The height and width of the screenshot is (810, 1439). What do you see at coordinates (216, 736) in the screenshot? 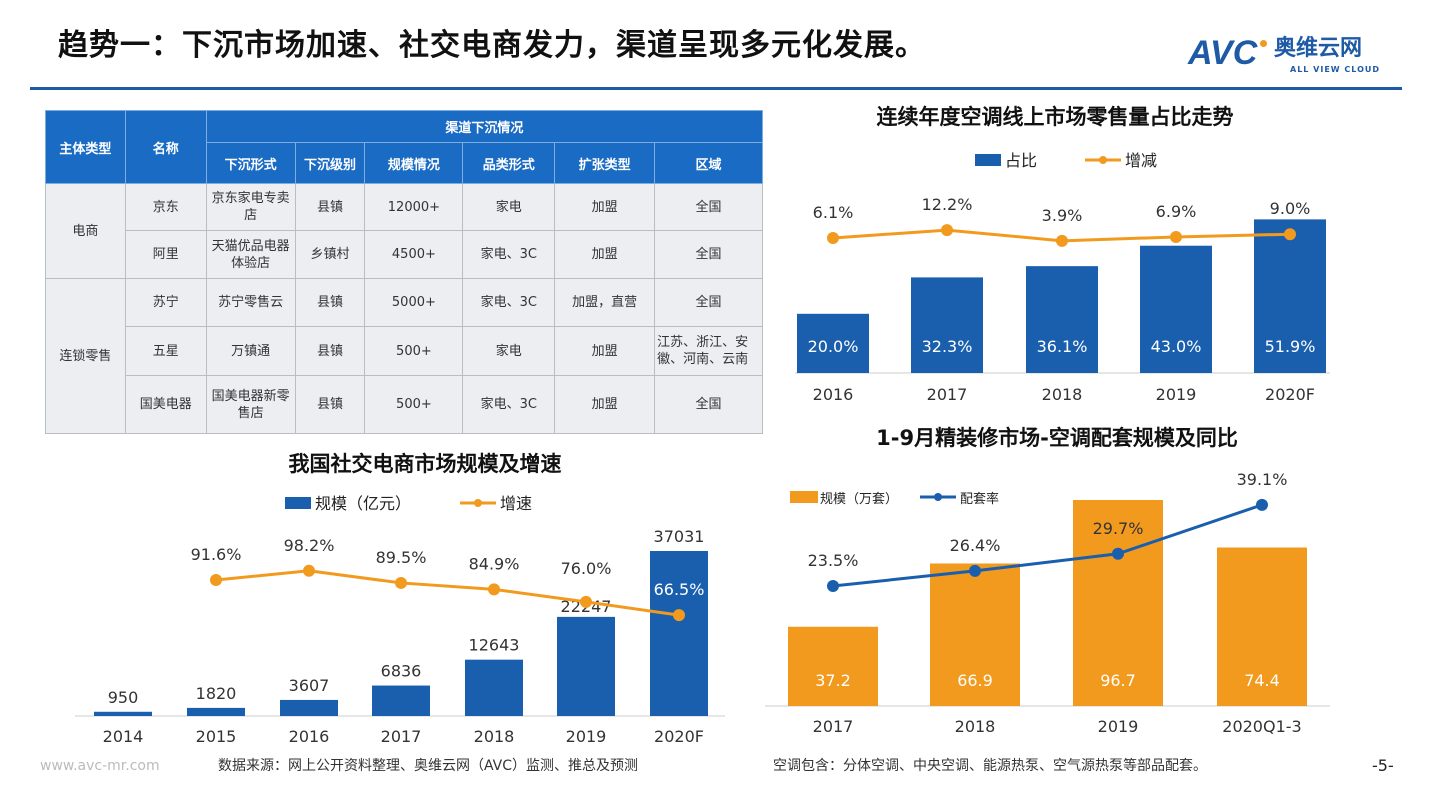
I see `x-tick-label: 2015` at bounding box center [216, 736].